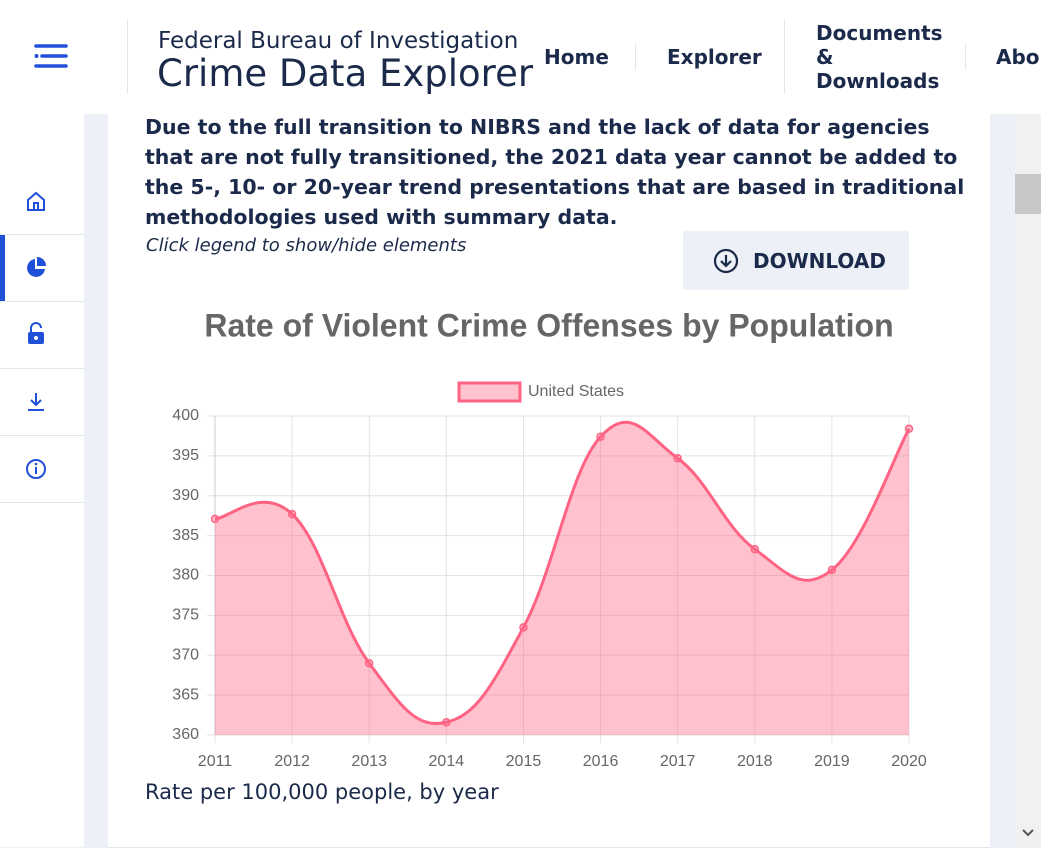  I want to click on home-button, so click(42, 201).